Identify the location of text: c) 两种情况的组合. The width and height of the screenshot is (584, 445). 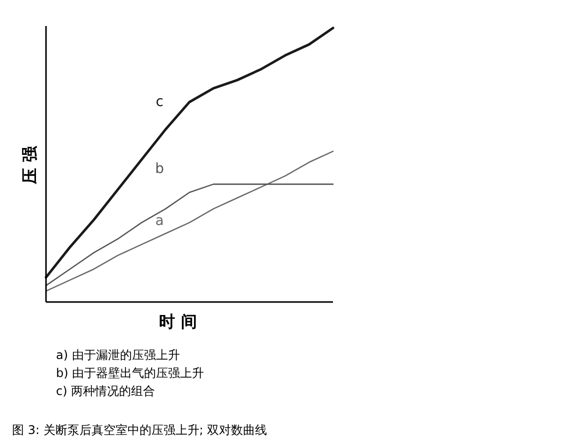
(106, 391).